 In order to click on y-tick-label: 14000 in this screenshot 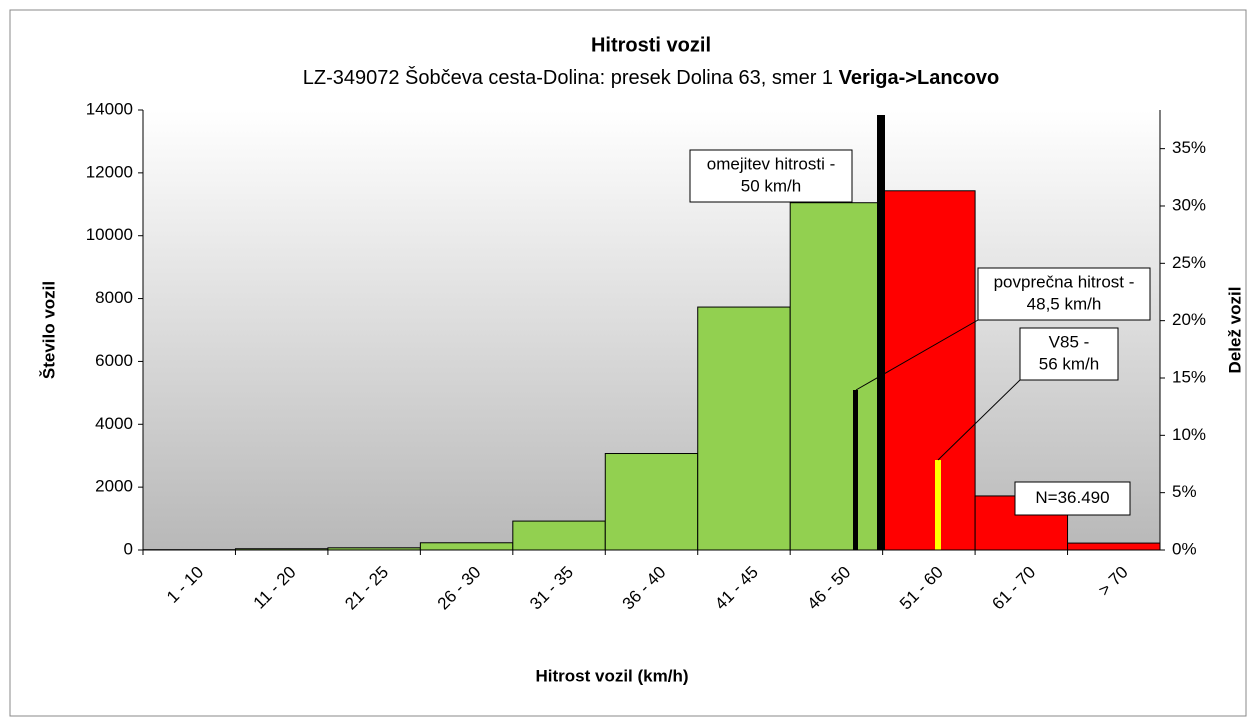, I will do `click(109, 108)`.